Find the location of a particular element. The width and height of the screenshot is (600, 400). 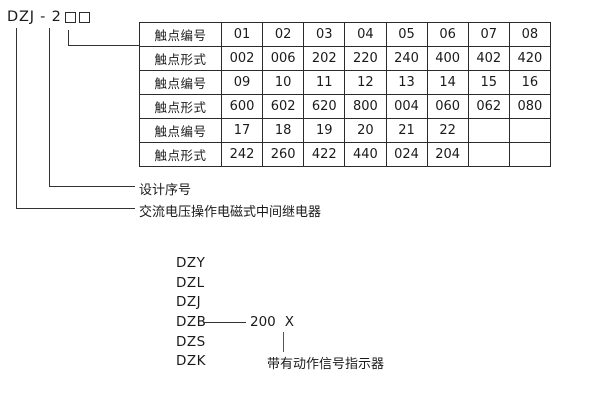

value-cell: 03 is located at coordinates (324, 34).